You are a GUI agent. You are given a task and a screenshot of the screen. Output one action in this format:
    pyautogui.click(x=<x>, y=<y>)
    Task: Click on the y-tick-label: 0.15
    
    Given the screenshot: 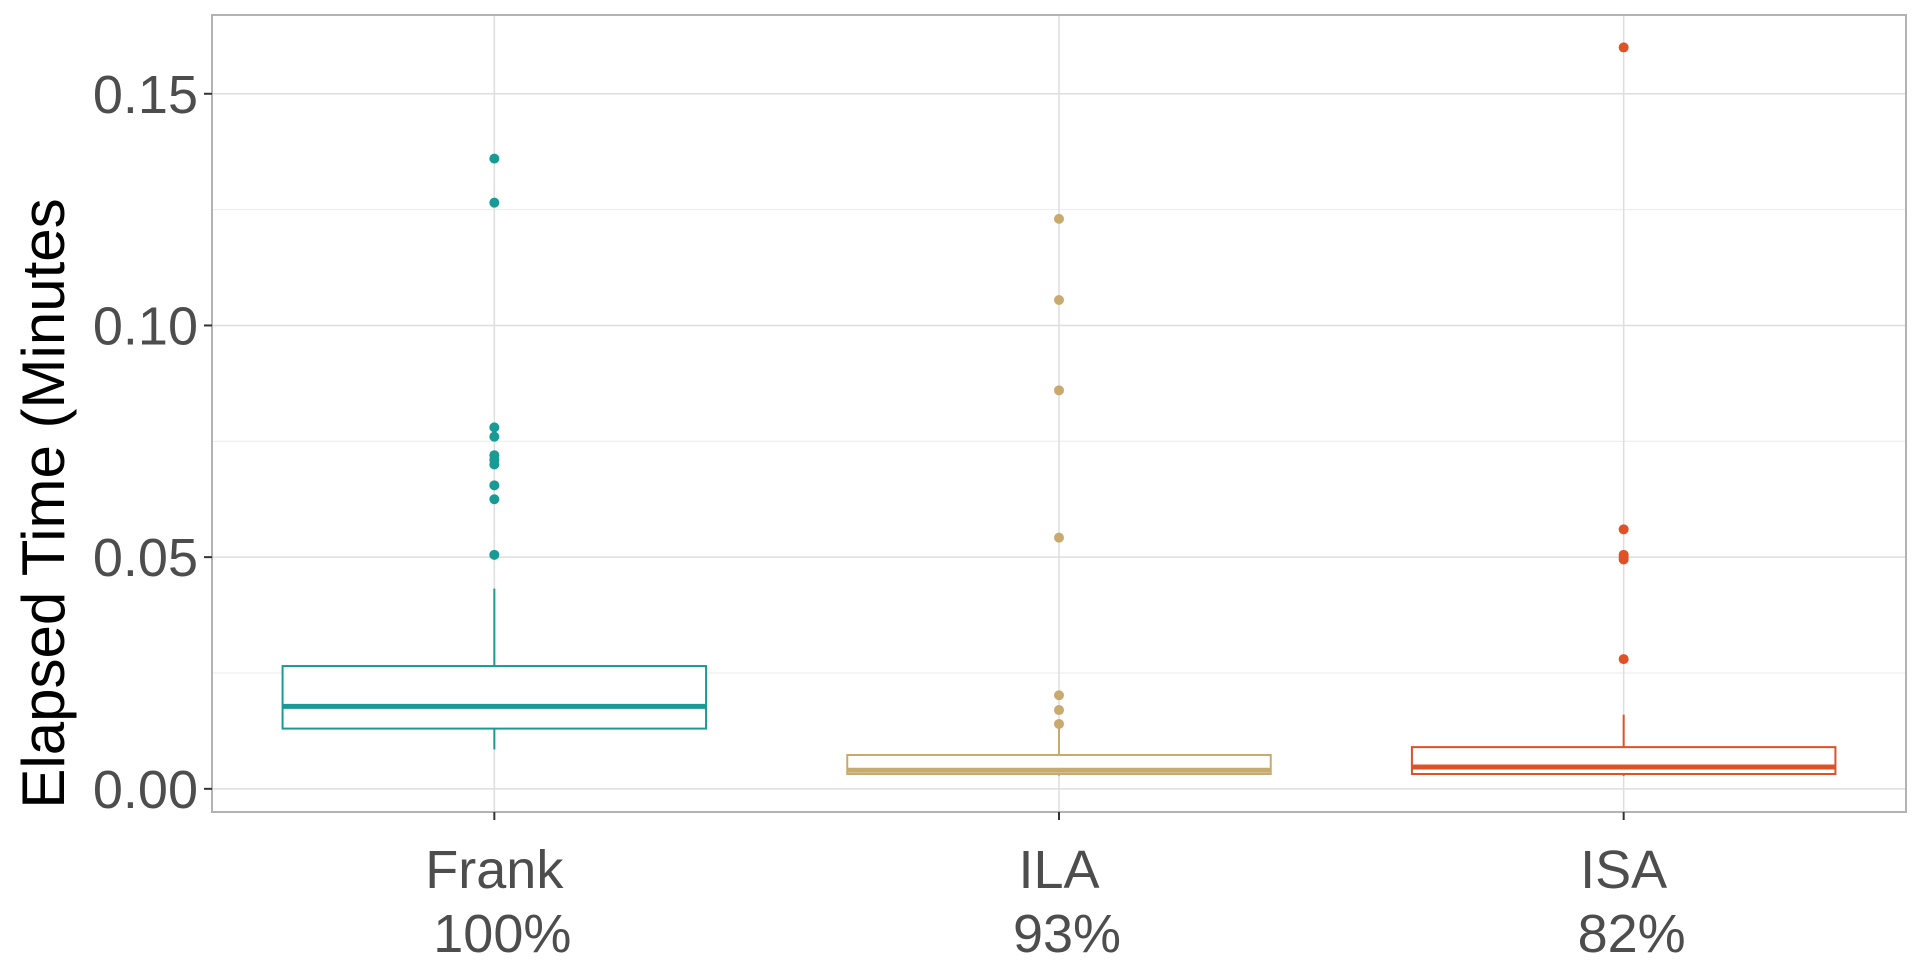 What is the action you would take?
    pyautogui.click(x=145, y=95)
    